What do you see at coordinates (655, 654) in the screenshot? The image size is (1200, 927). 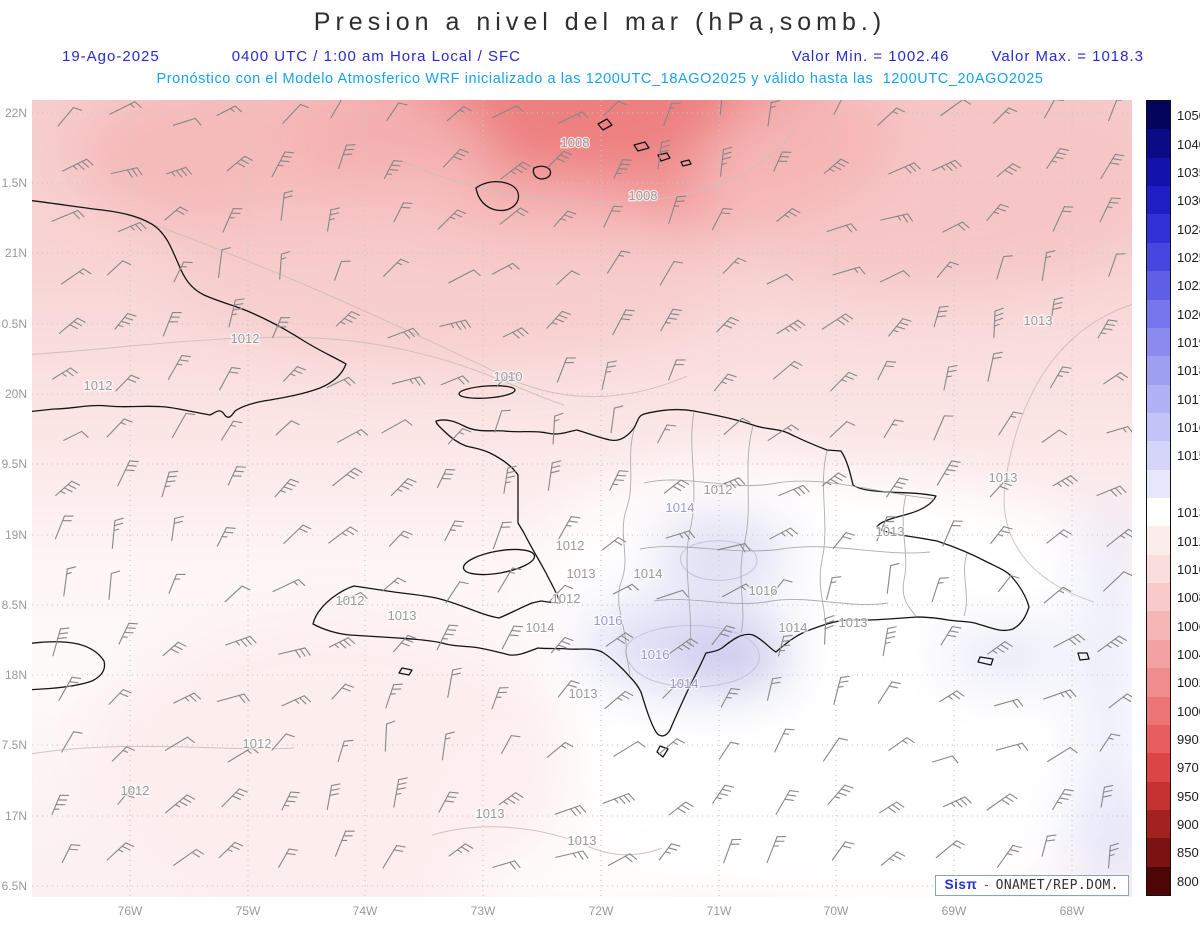 I see `contour-label: 1016` at bounding box center [655, 654].